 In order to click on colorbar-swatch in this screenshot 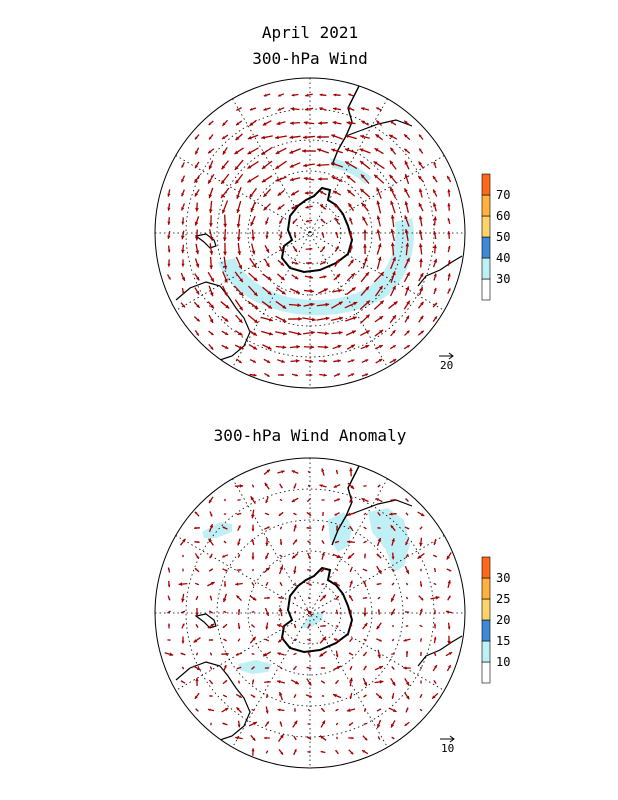, I will do `click(486, 226)`.